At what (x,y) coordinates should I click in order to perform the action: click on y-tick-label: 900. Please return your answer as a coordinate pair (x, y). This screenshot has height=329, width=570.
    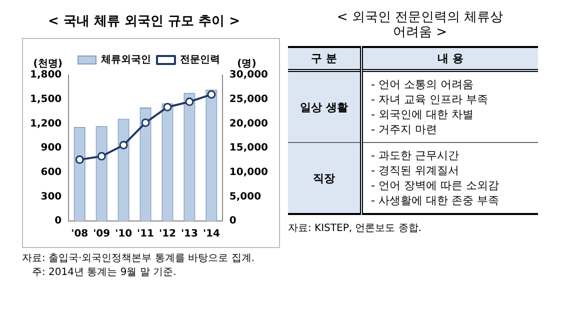
    Looking at the image, I should click on (51, 148).